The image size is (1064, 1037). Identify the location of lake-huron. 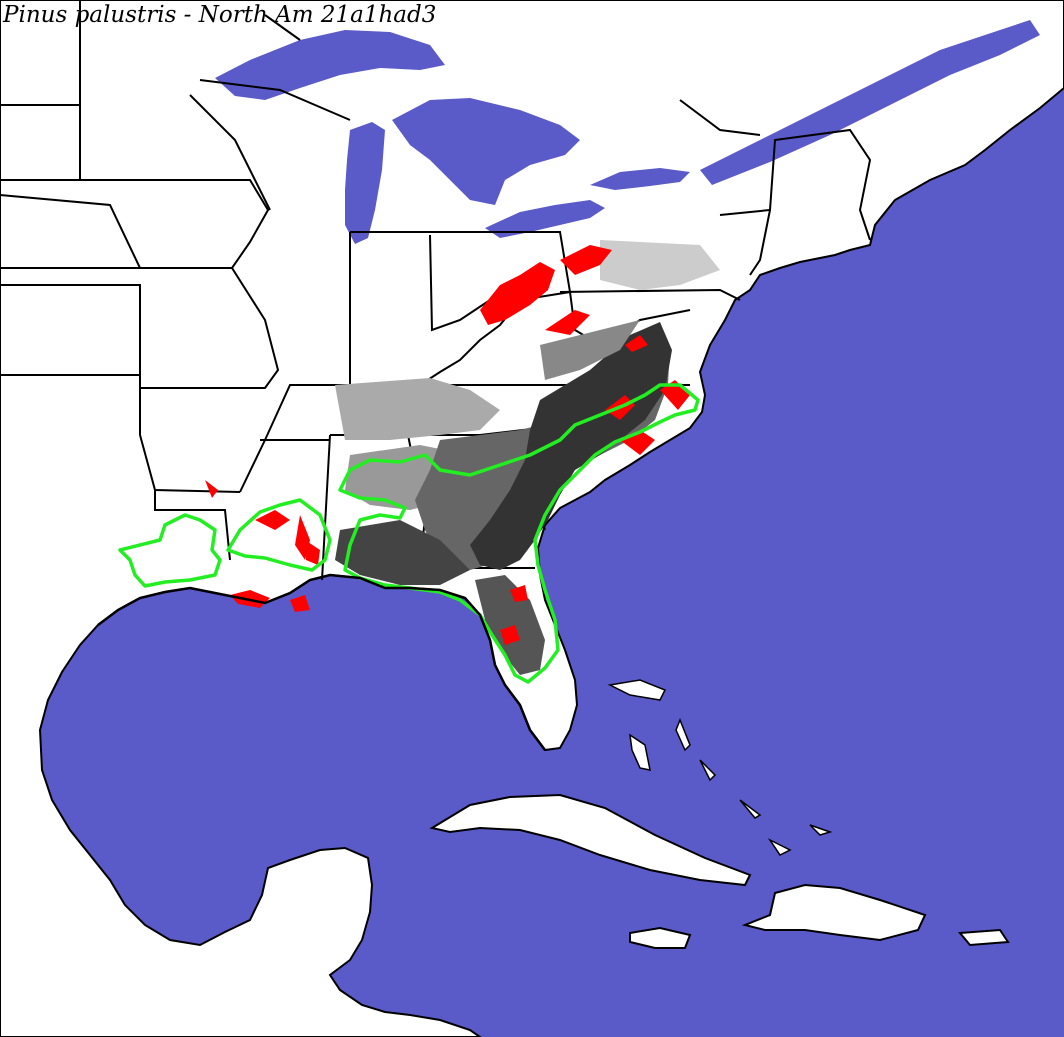
(486, 151).